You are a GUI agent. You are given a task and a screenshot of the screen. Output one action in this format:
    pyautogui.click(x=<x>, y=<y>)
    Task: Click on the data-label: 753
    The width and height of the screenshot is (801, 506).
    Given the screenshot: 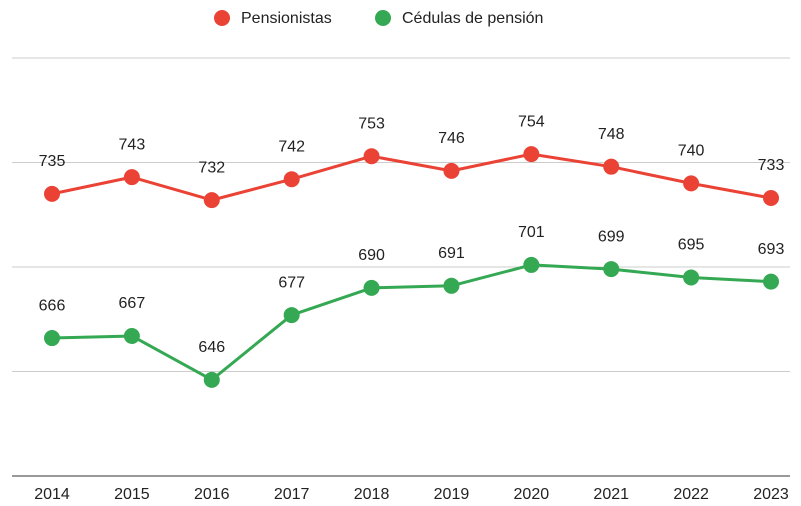 What is the action you would take?
    pyautogui.click(x=371, y=123)
    